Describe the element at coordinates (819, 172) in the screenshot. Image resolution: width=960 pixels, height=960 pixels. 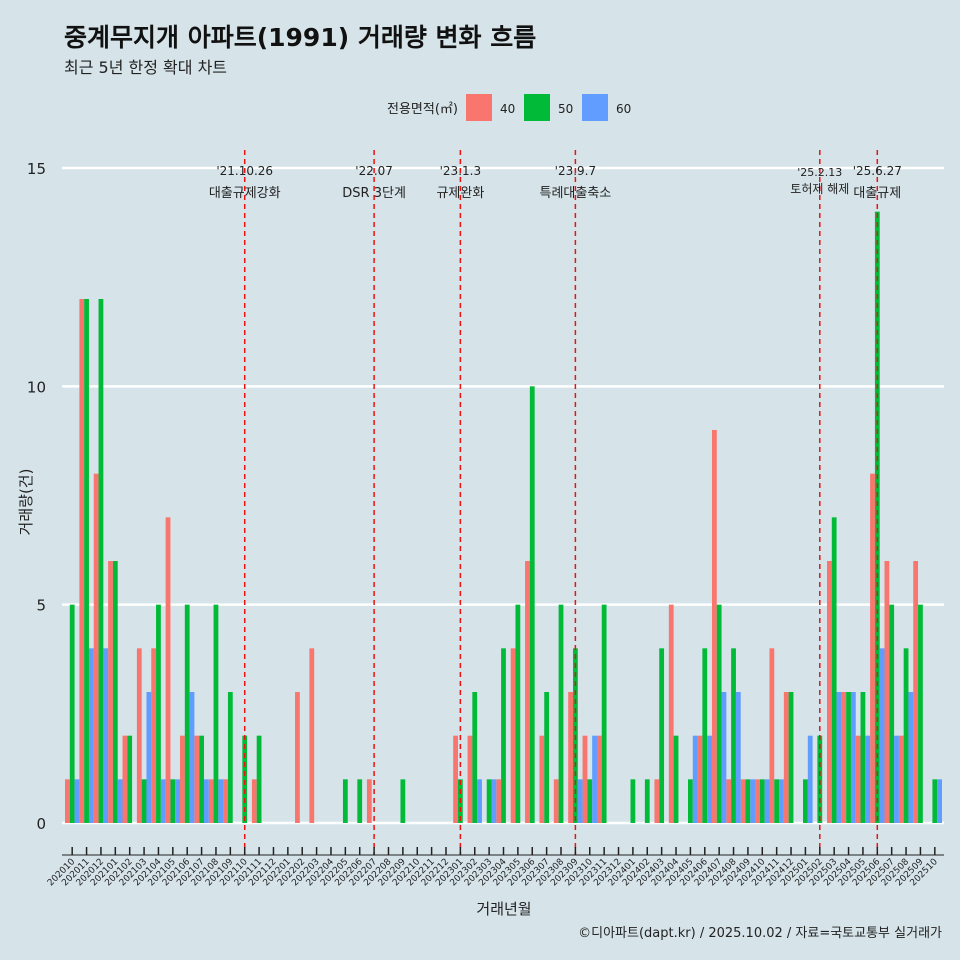
I see `event-date: '25.2.13` at that location.